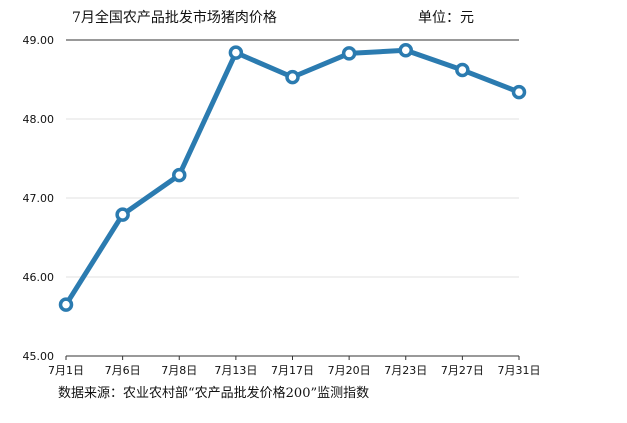  Describe the element at coordinates (39, 40) in the screenshot. I see `y-tick-label: 49.00` at that location.